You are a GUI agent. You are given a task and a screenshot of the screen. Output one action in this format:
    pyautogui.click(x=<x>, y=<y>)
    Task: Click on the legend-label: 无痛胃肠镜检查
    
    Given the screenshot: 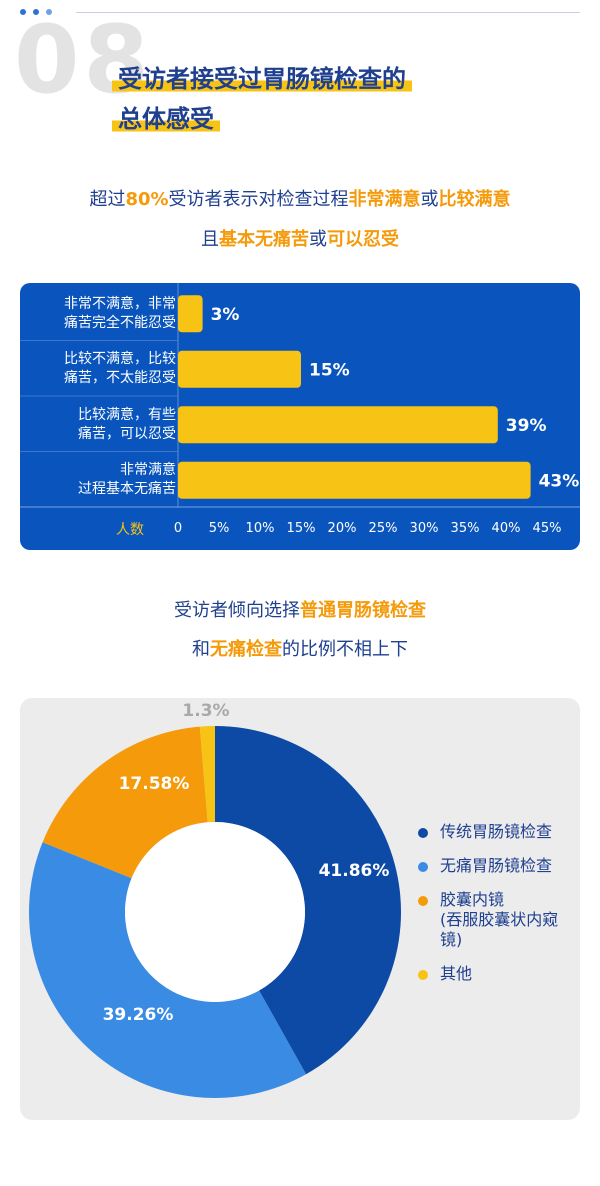 What is the action you would take?
    pyautogui.click(x=496, y=865)
    